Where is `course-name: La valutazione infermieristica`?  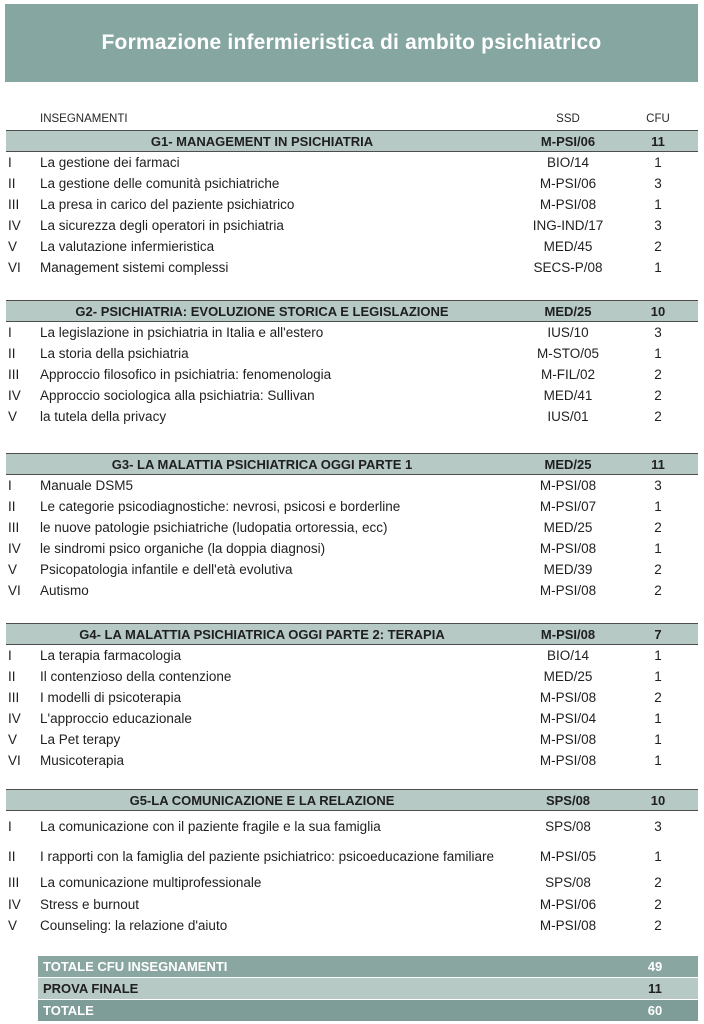 course-name: La valutazione infermieristica is located at coordinates (127, 246).